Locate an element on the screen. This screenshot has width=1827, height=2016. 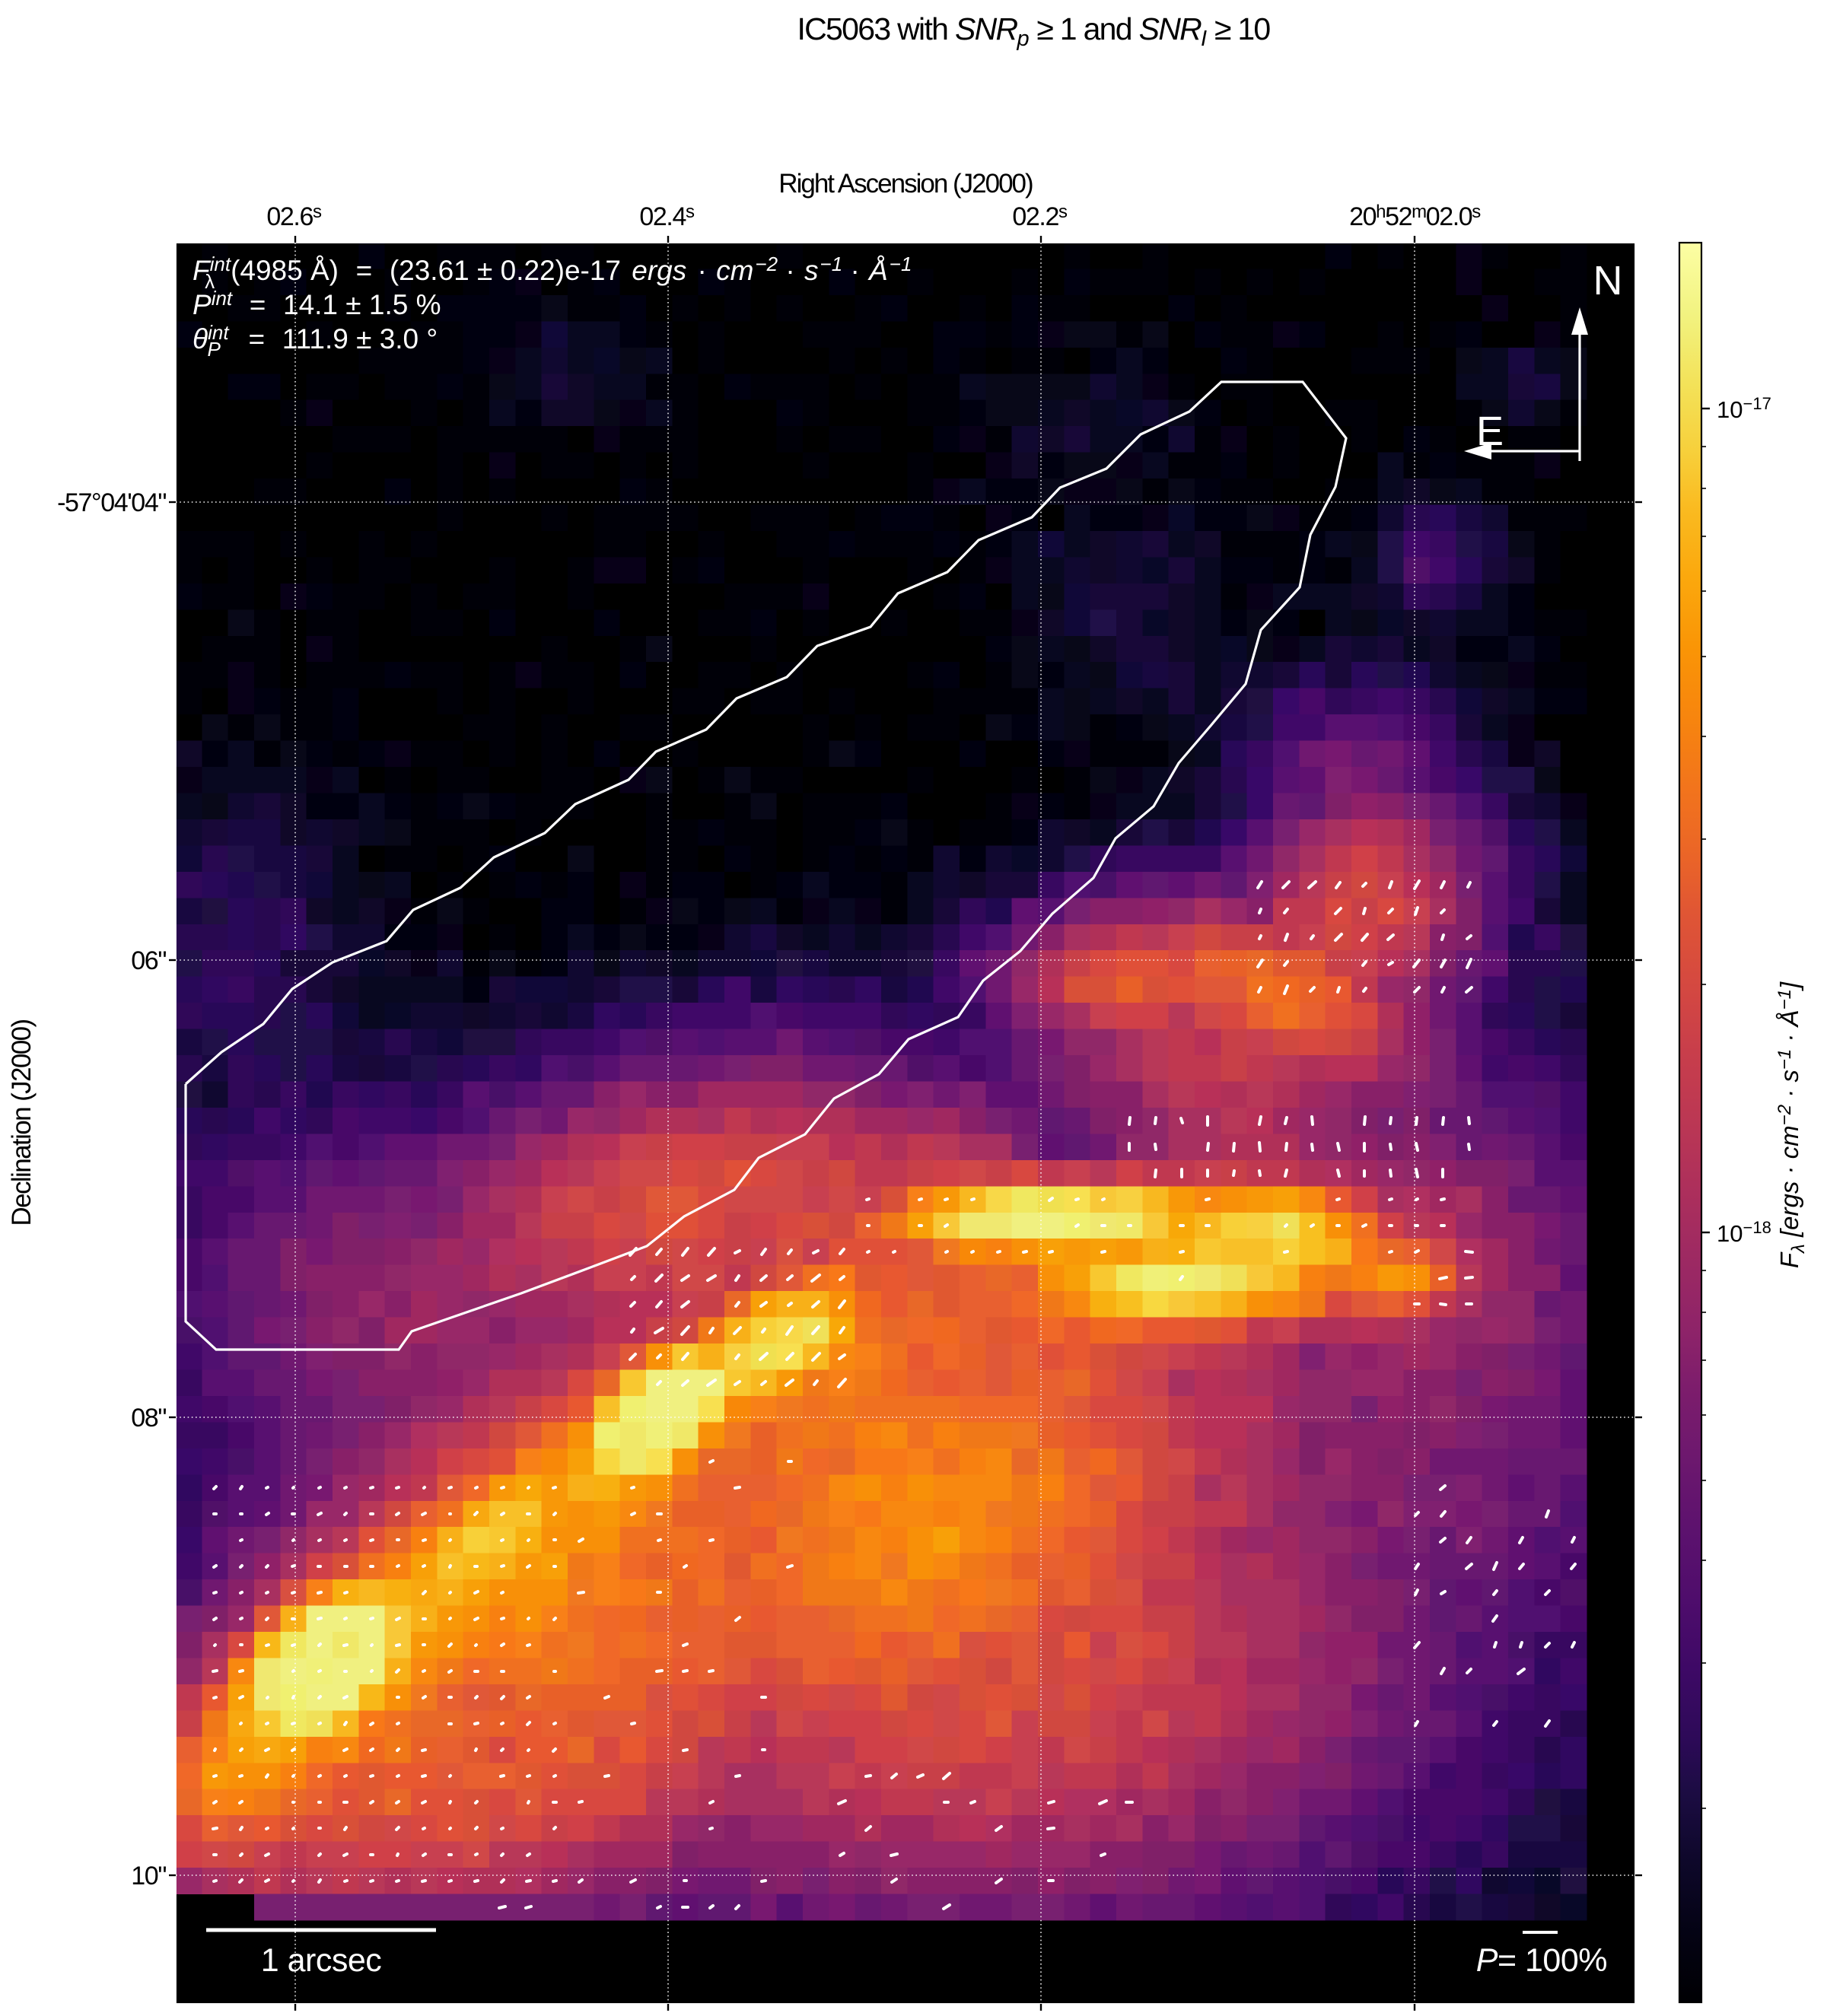
svg-text: Declination (J2000) is located at coordinates (22, 1122).